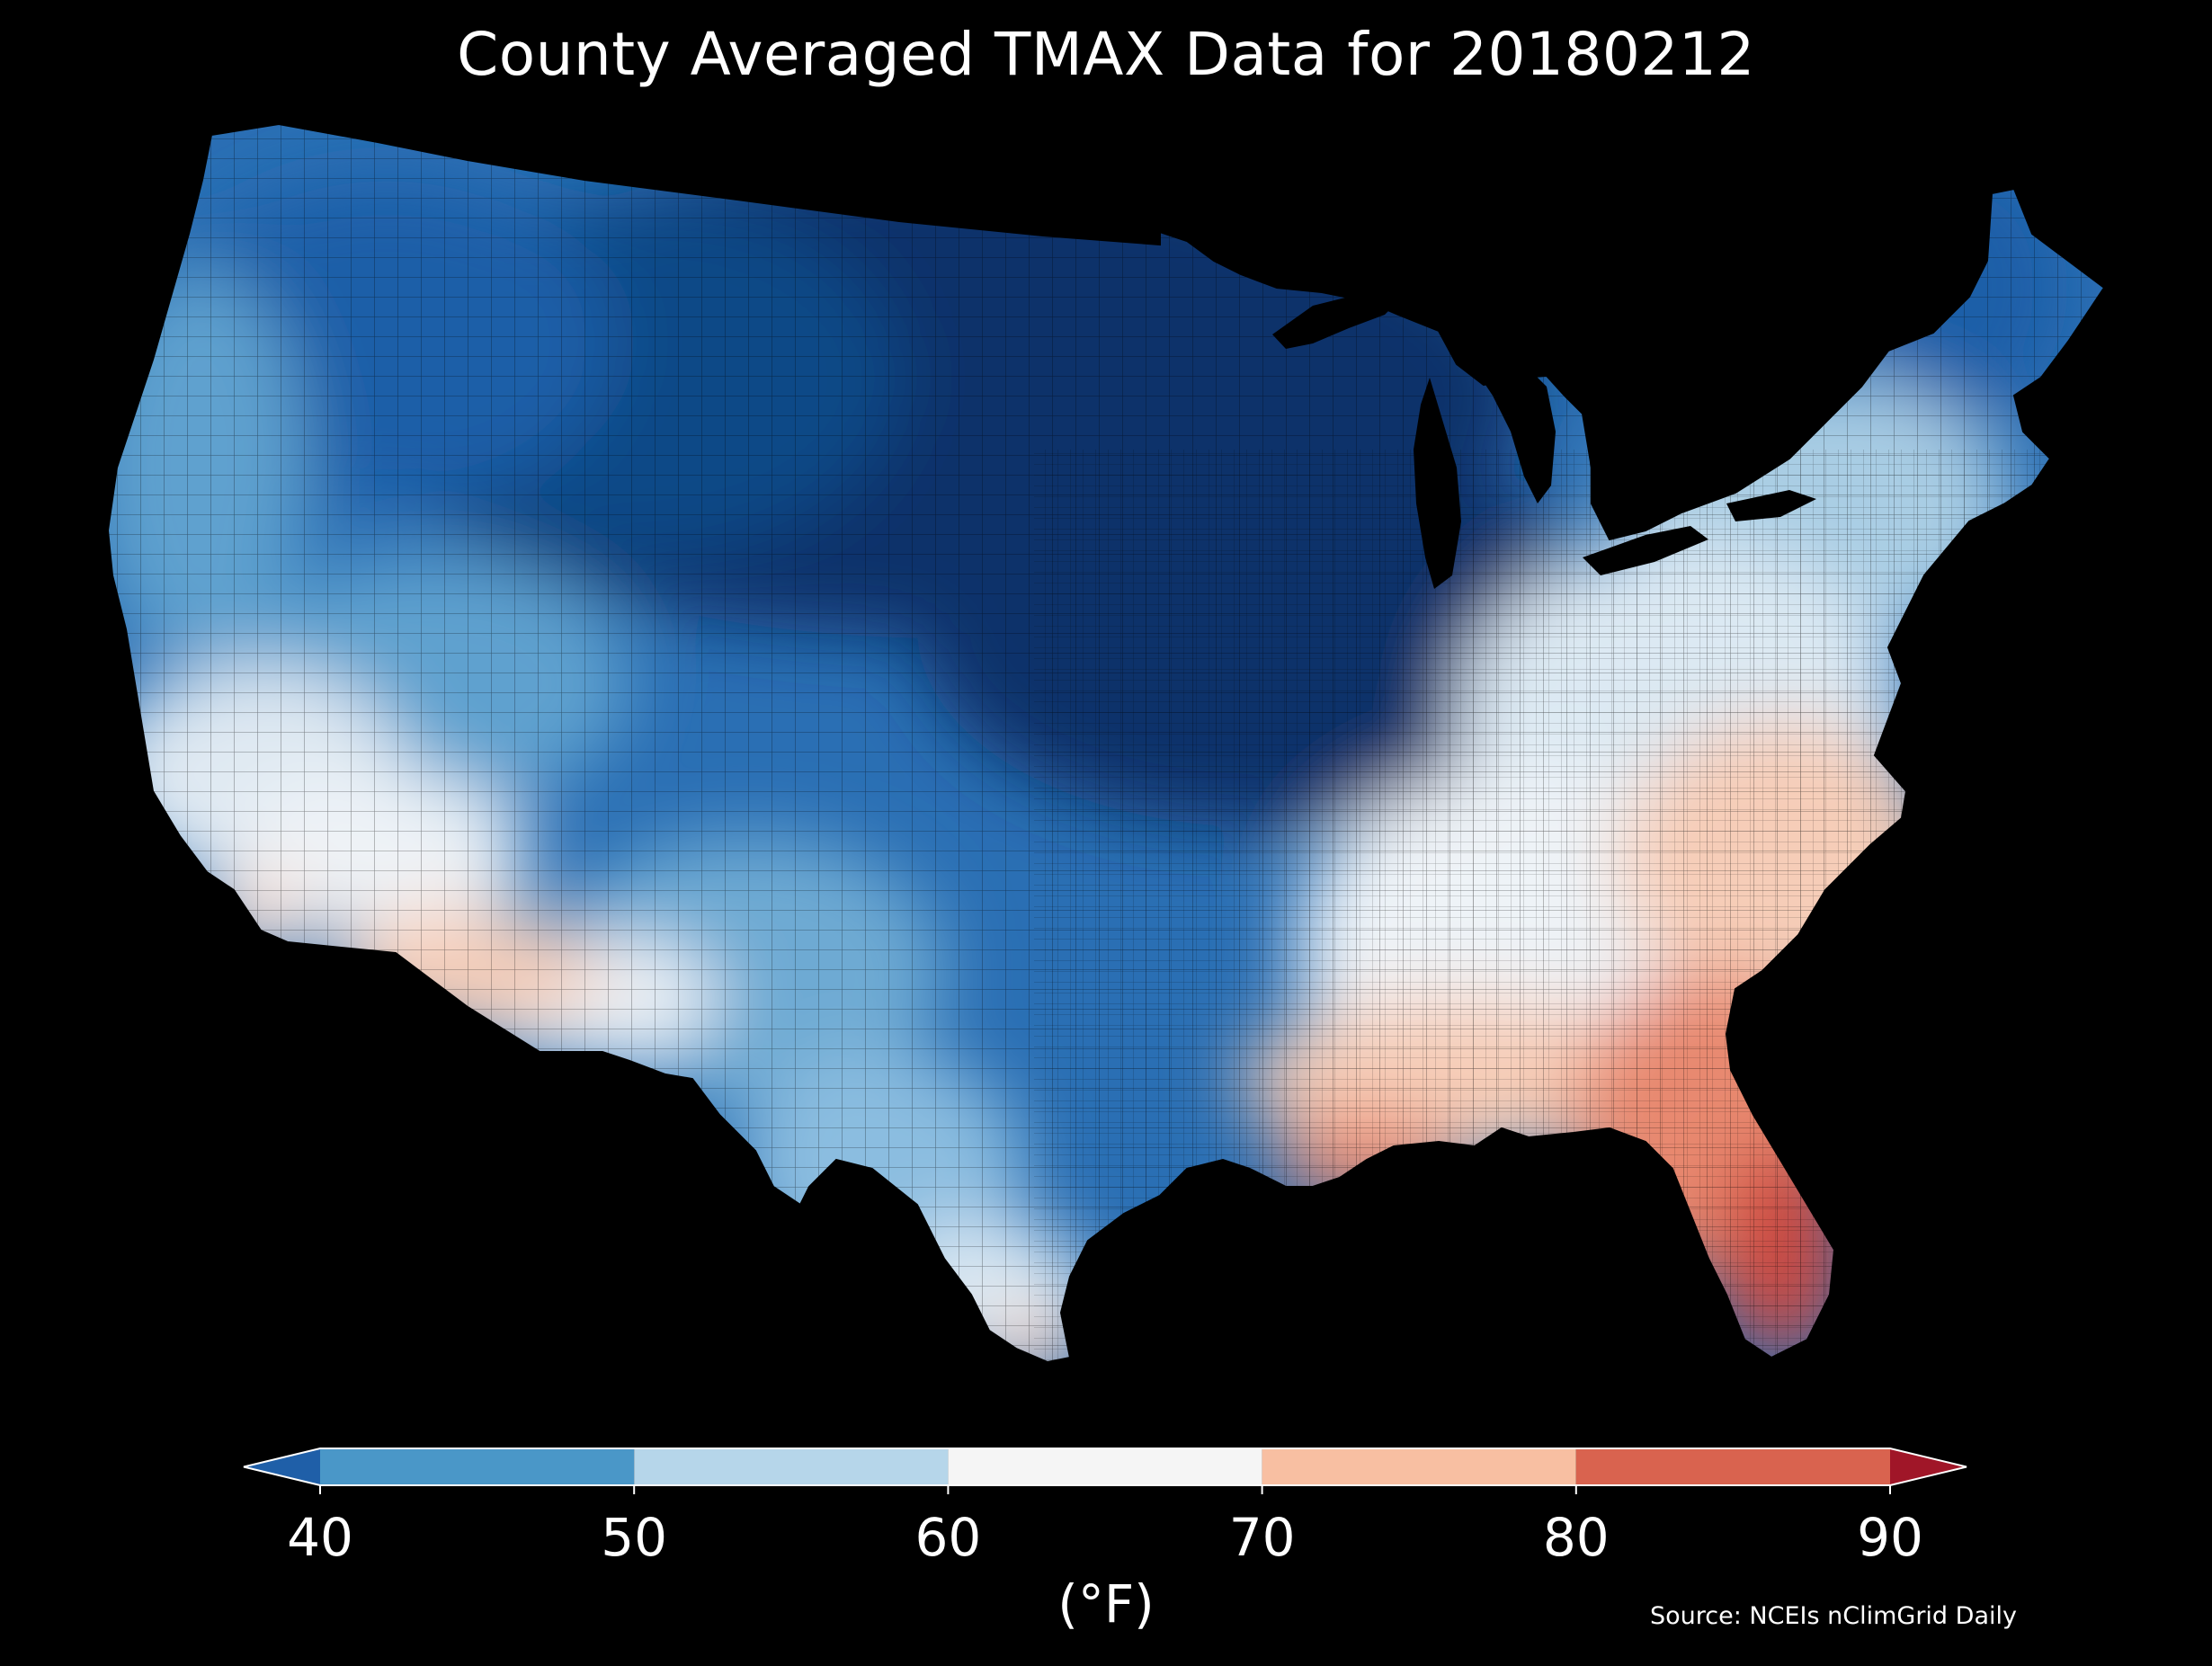 This screenshot has width=2212, height=1666. I want to click on great-lakes, so click(1544, 441).